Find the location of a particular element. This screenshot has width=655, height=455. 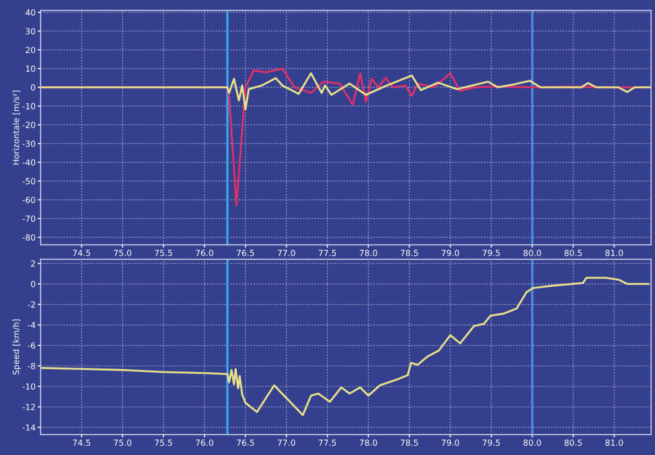

y-axis-title: Speed [km/h] is located at coordinates (16, 347).